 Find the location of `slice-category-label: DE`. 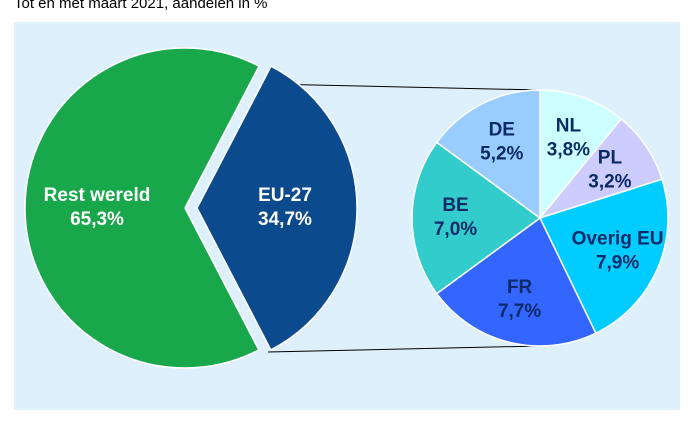

slice-category-label: DE is located at coordinates (502, 130).